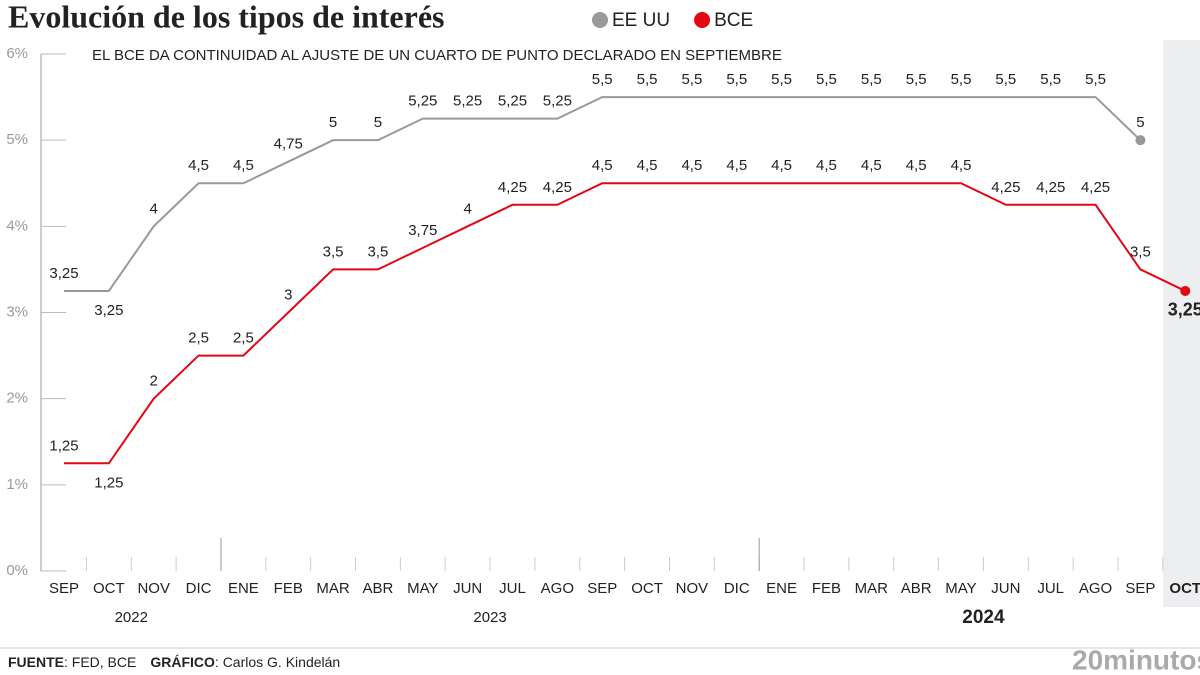  What do you see at coordinates (17, 484) in the screenshot?
I see `y-tick-label: 1%` at bounding box center [17, 484].